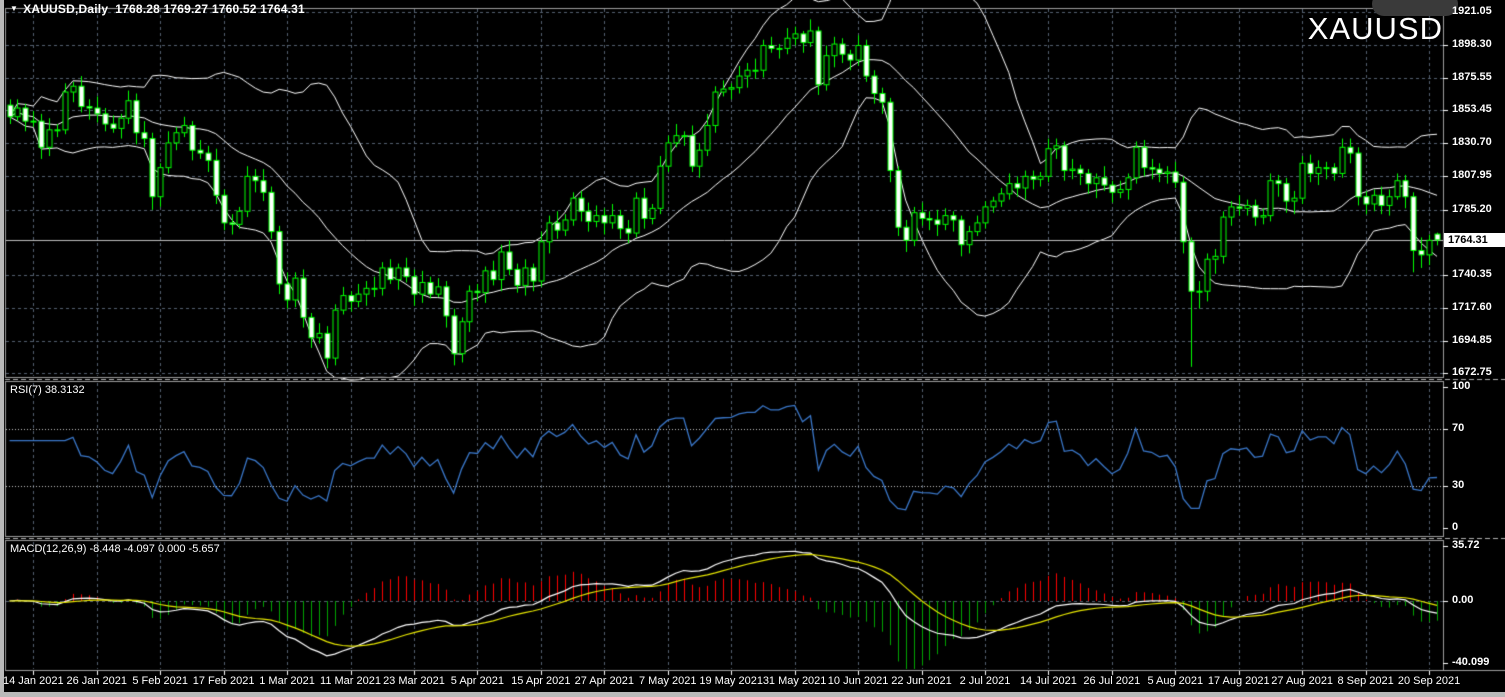 Image resolution: width=1505 pixels, height=697 pixels. Describe the element at coordinates (1238, 681) in the screenshot. I see `date-axis-label: 17 Aug 2021` at that location.